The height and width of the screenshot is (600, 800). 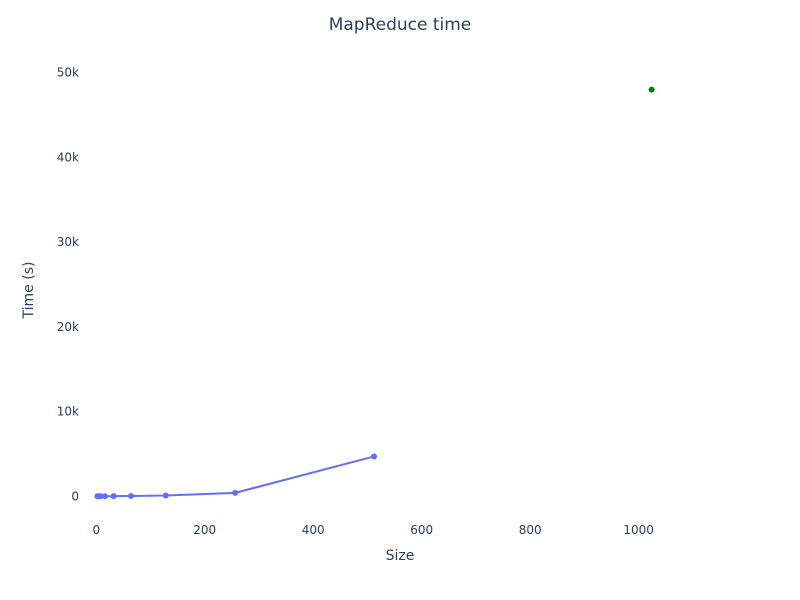 I want to click on y-axis-ticks: 0 10k 20k 30k 40k 50k, so click(x=68, y=285).